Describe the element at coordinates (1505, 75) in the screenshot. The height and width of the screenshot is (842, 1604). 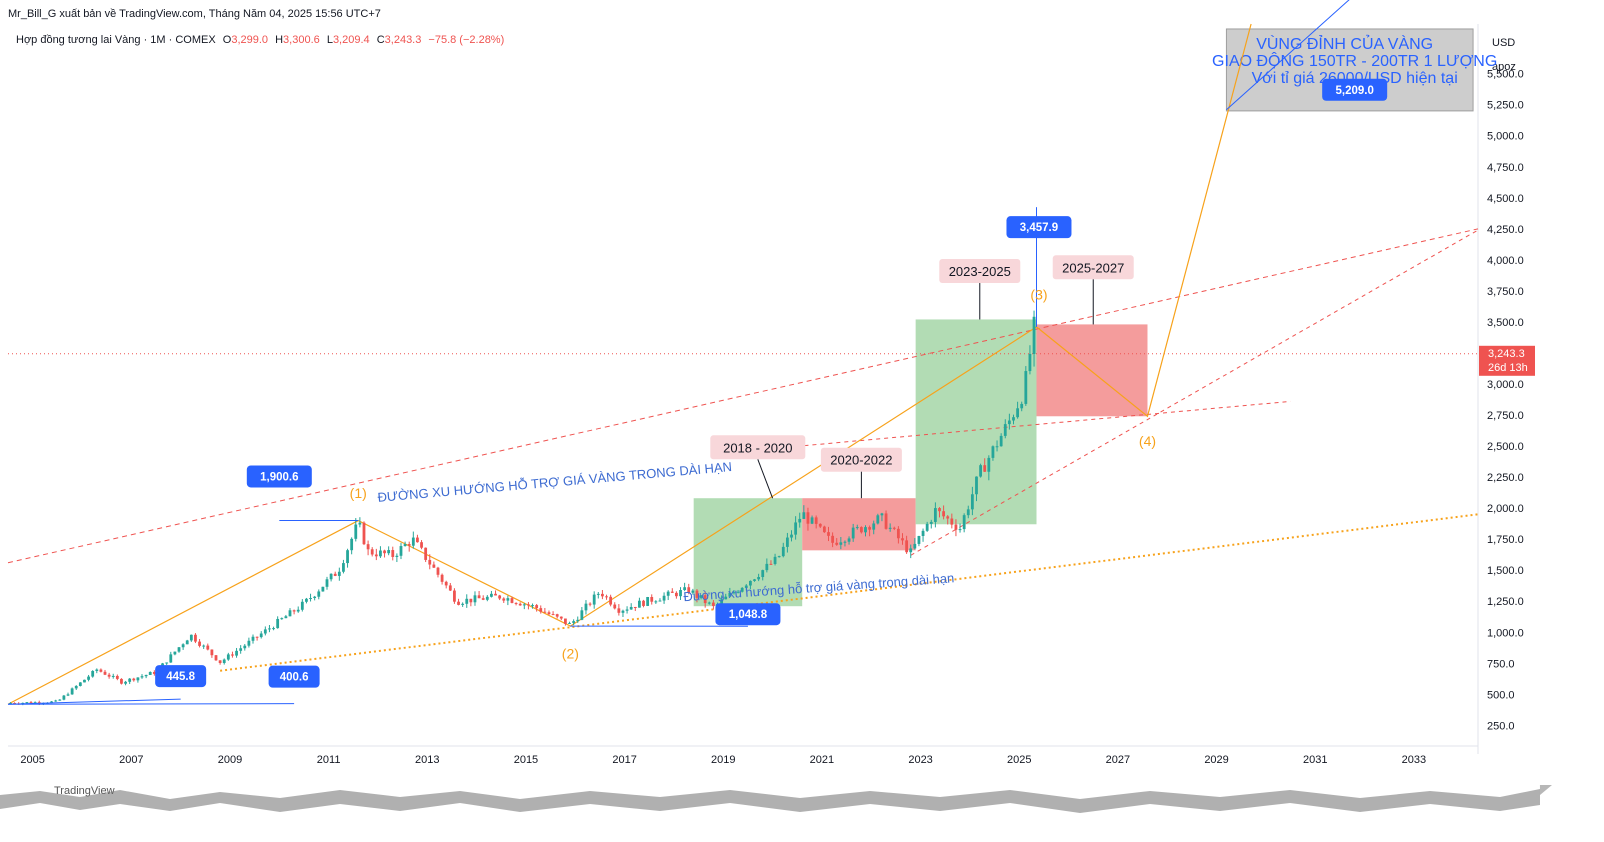
I see `y-tick-label: 5,500.0` at that location.